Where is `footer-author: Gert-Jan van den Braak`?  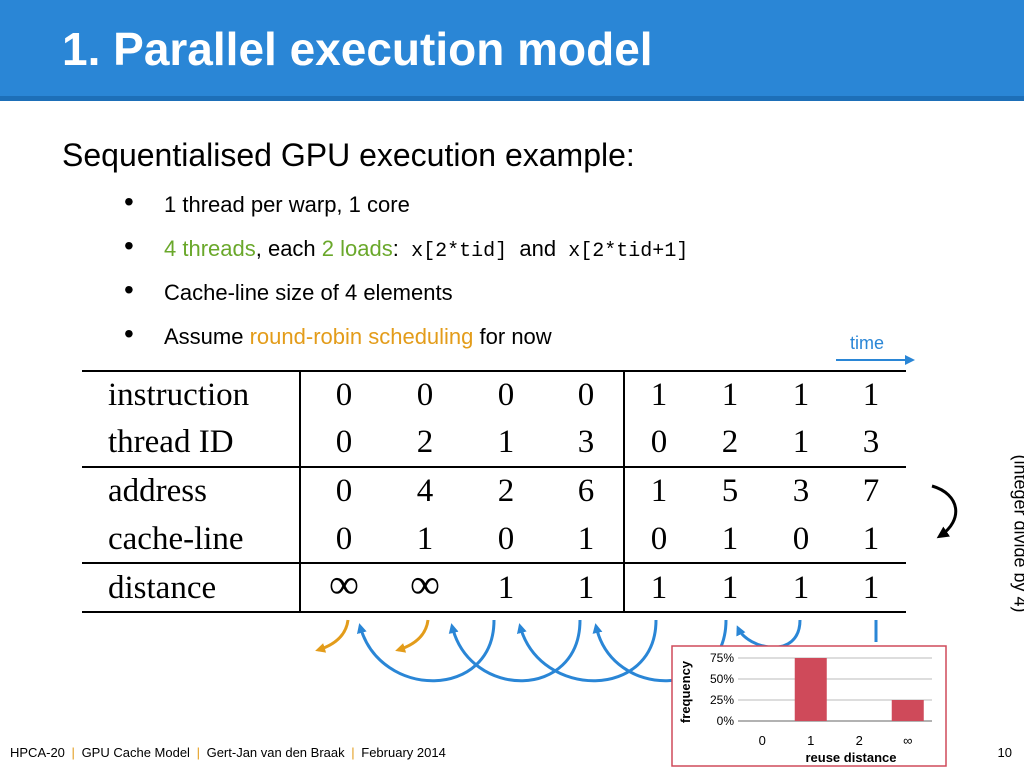
footer-author: Gert-Jan van den Braak is located at coordinates (275, 752).